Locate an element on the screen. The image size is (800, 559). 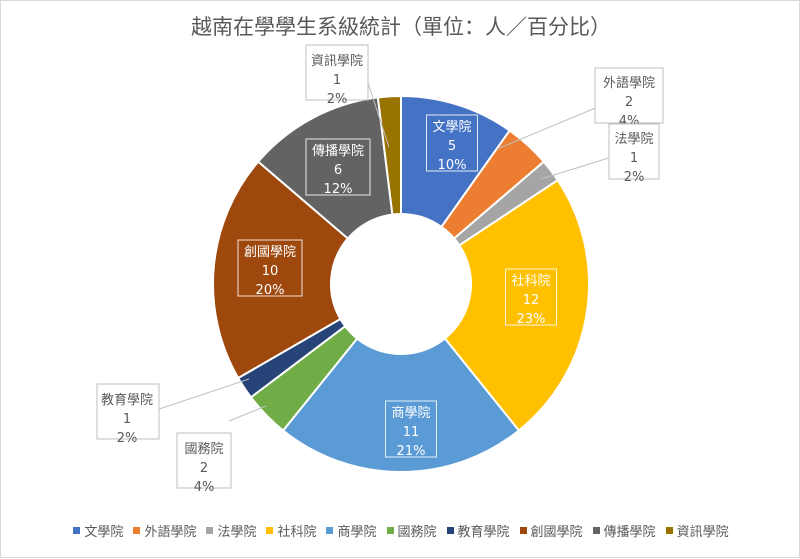
legend-item-8: 創國學院 is located at coordinates (551, 530).